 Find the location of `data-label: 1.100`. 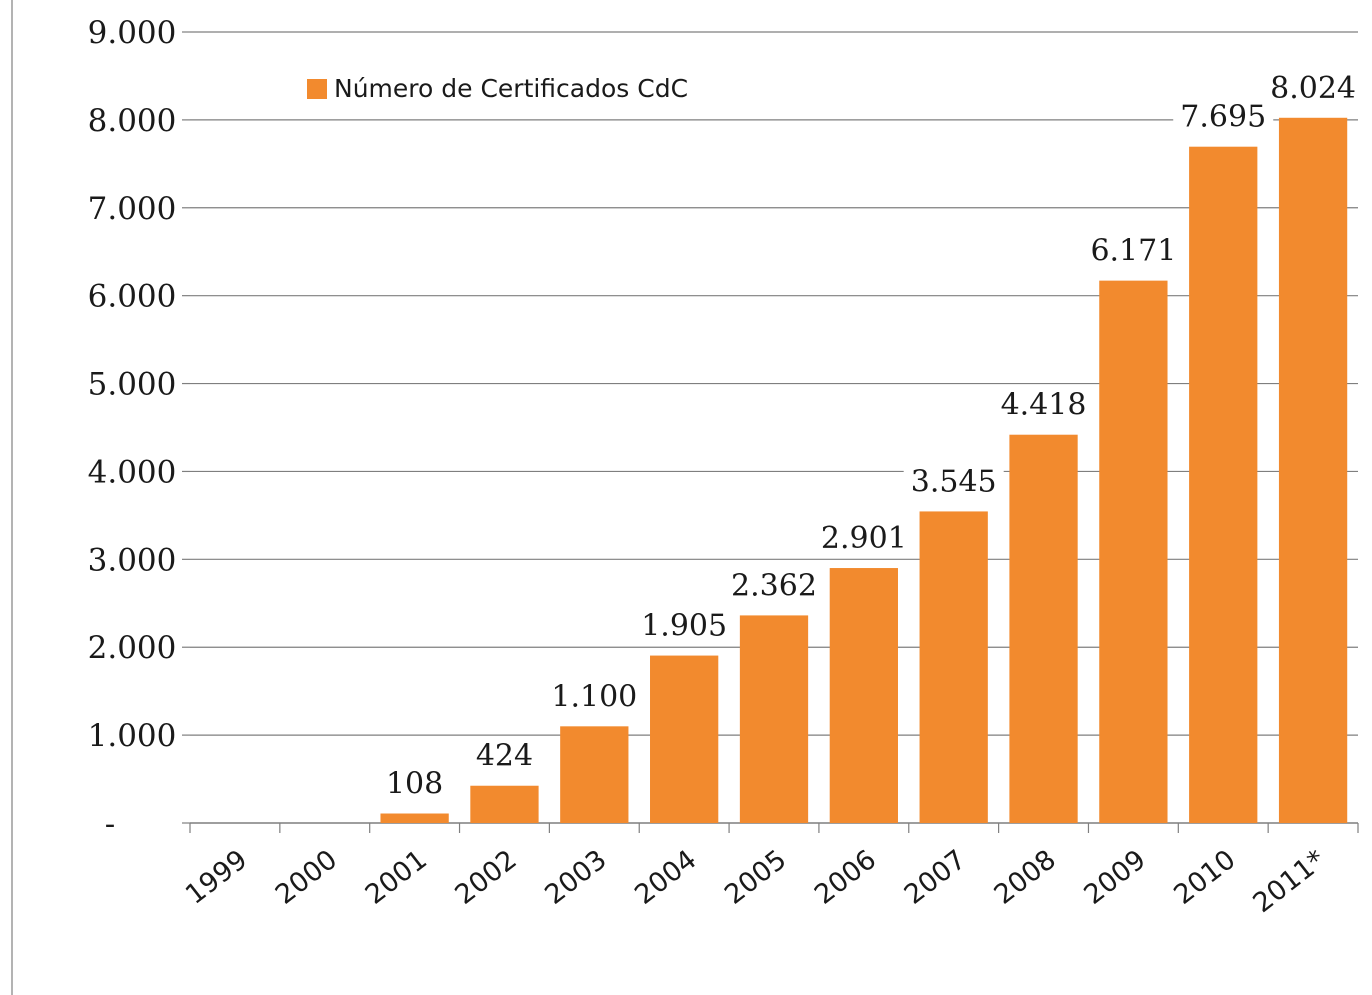

data-label: 1.100 is located at coordinates (594, 696).